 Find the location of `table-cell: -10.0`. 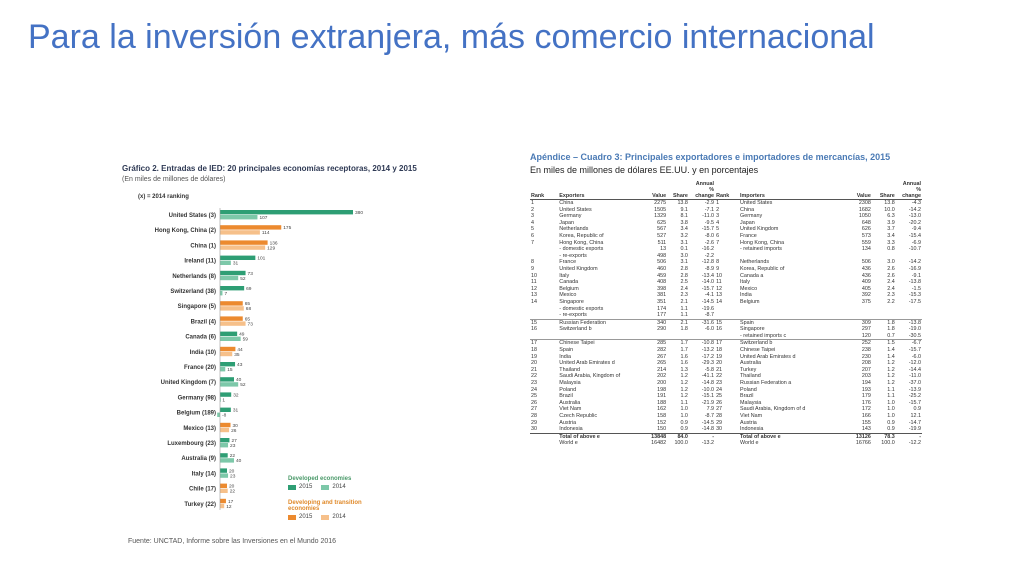

table-cell: -10.0 is located at coordinates (708, 389).